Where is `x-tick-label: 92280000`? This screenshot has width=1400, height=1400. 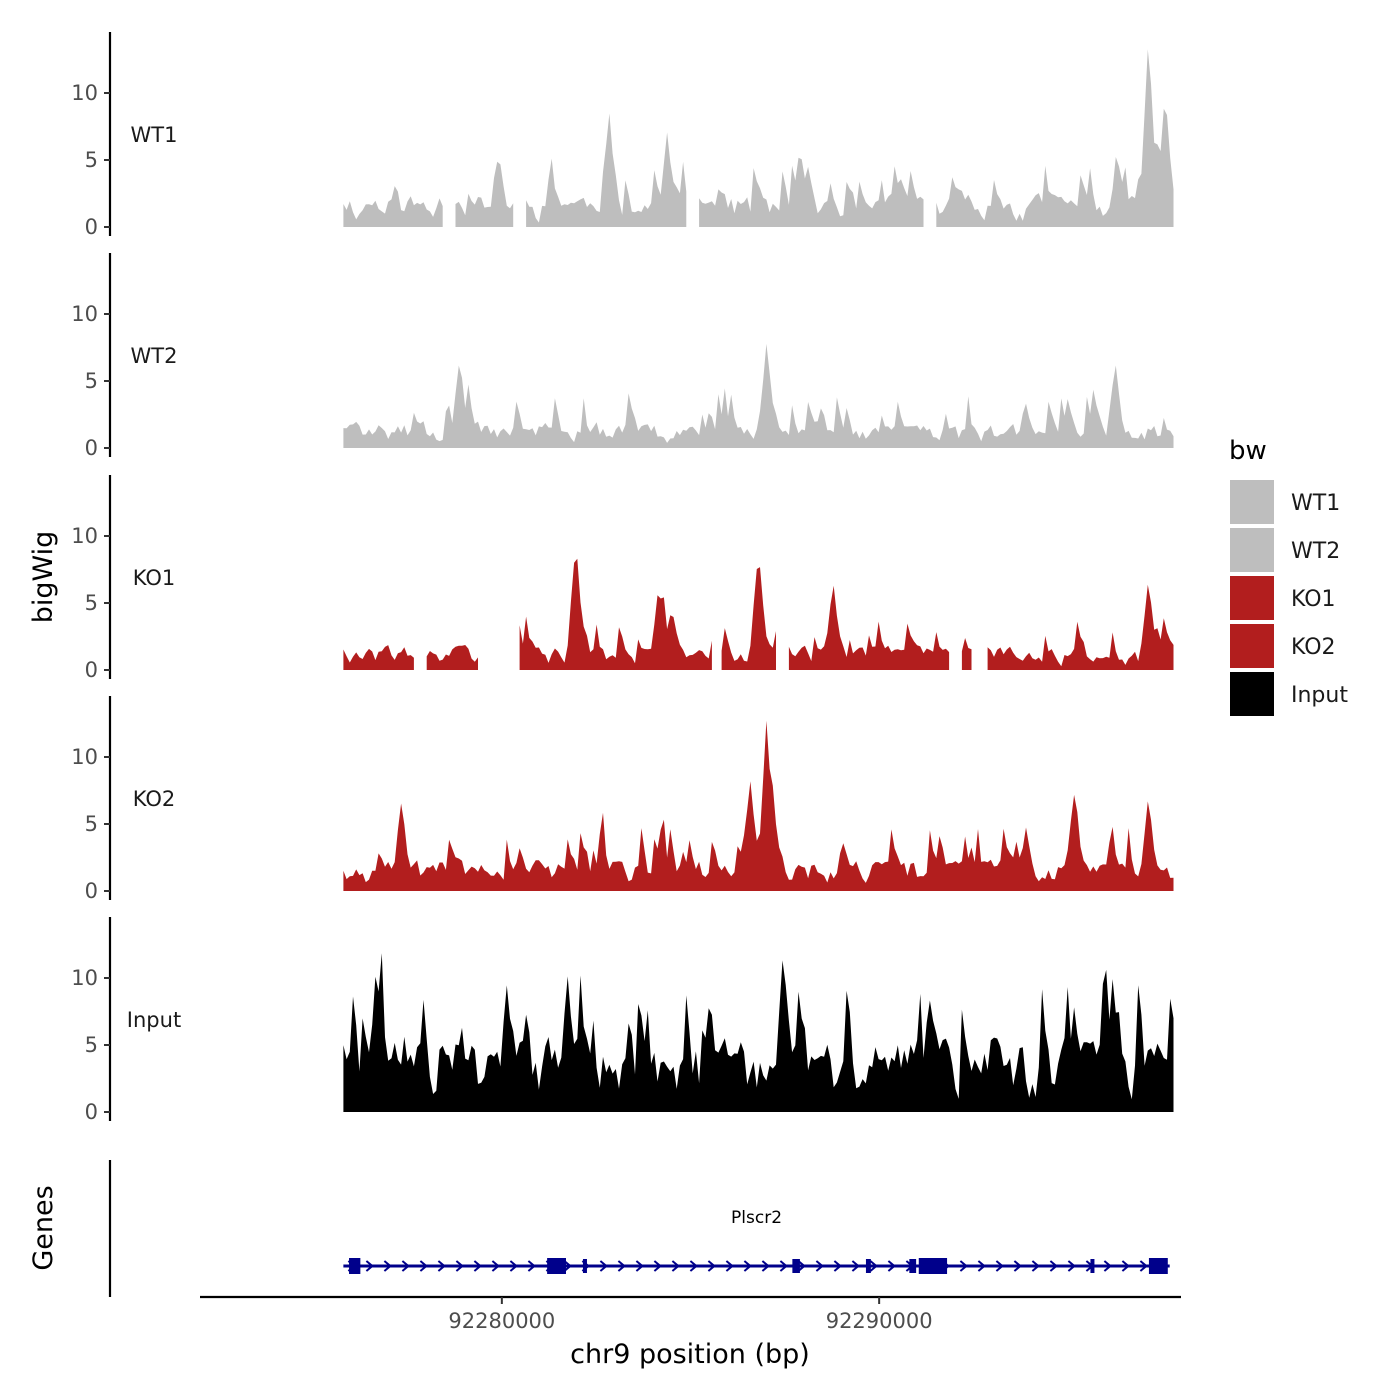 x-tick-label: 92280000 is located at coordinates (501, 1321).